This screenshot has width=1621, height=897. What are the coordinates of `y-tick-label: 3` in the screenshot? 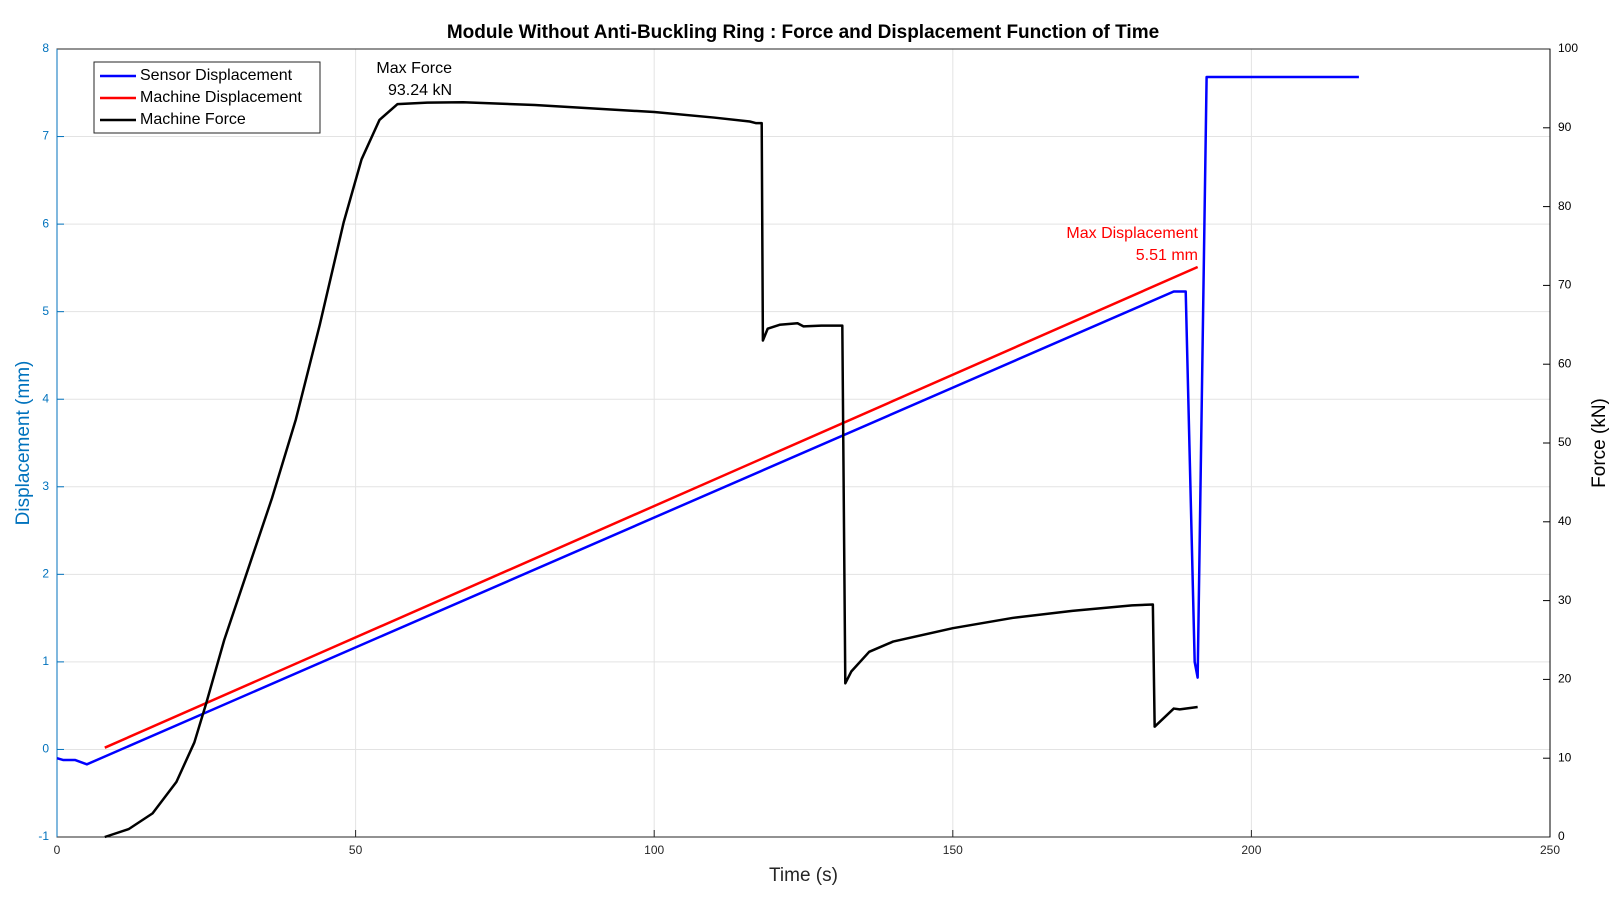 It's located at (45, 486).